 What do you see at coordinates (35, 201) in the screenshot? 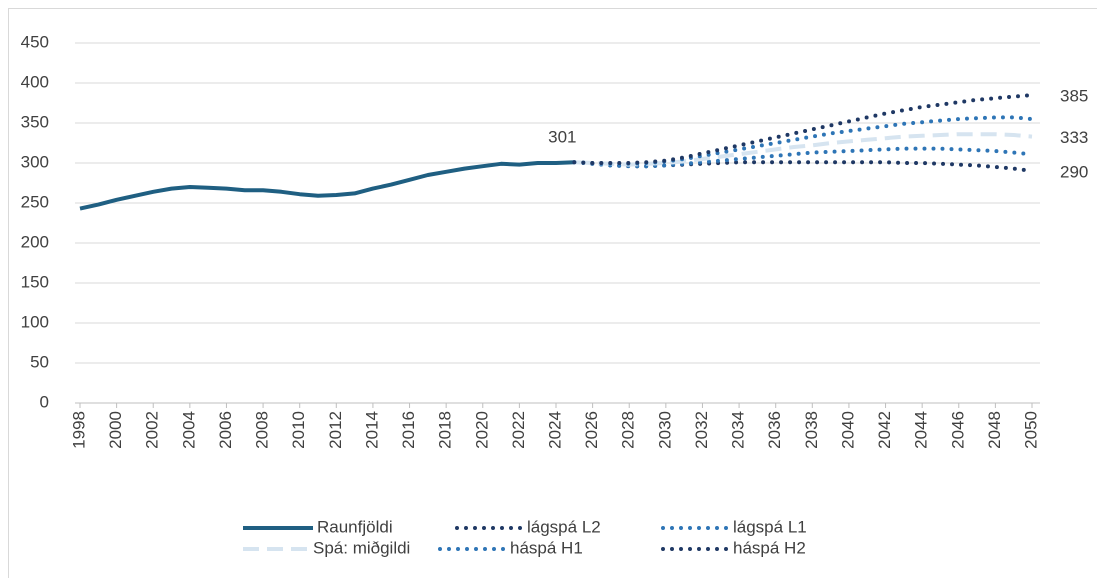
I see `y-tick-label: 250` at bounding box center [35, 201].